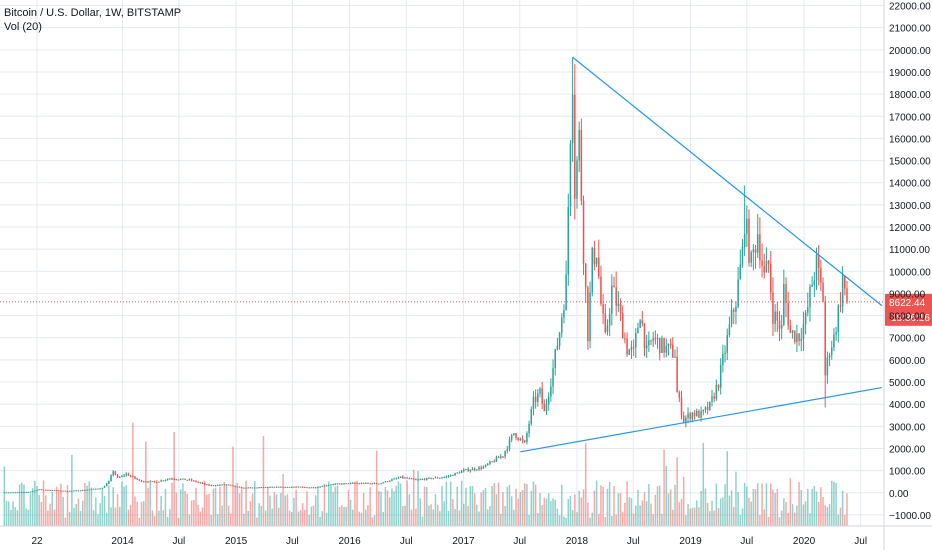 This screenshot has width=932, height=555. What do you see at coordinates (122, 541) in the screenshot?
I see `x-tick-label: 2014` at bounding box center [122, 541].